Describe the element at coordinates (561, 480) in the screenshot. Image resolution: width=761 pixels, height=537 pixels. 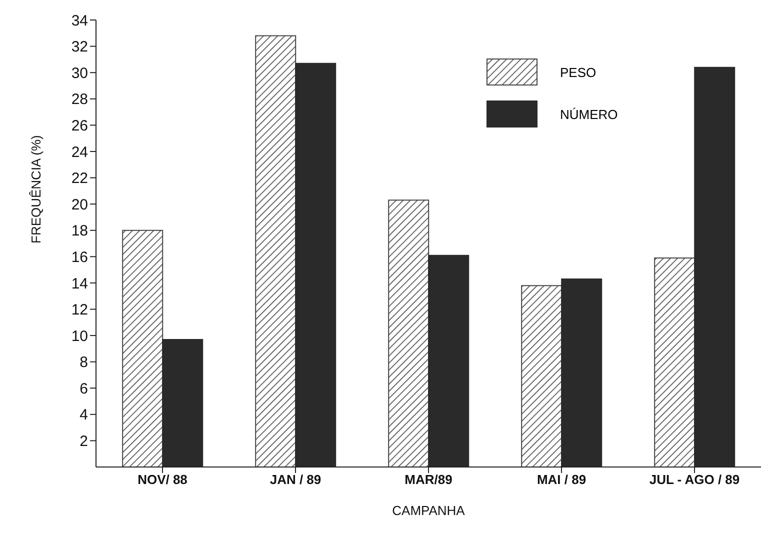
I see `x-tick-label: MAI / 89` at that location.